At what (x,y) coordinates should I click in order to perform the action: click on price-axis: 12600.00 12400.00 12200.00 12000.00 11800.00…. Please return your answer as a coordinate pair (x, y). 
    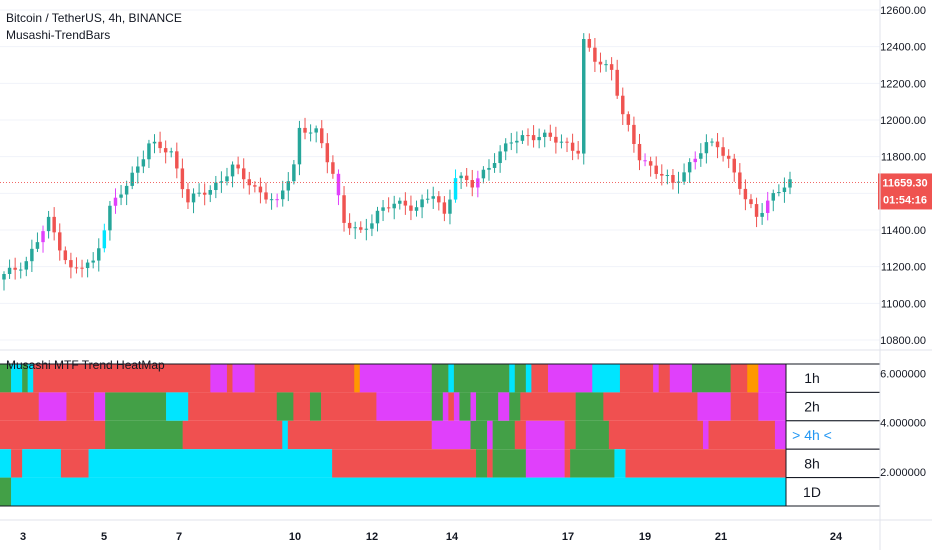
    Looking at the image, I should click on (903, 176).